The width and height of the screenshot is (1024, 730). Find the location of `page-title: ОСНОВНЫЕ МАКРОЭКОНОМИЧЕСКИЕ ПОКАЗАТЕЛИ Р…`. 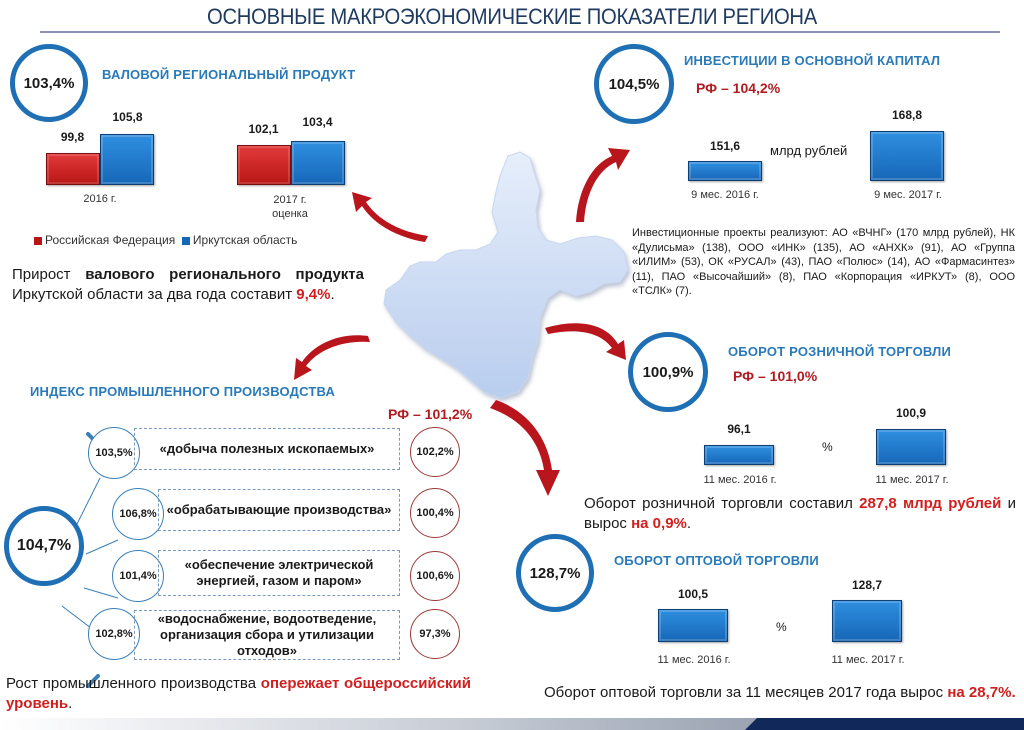

page-title: ОСНОВНЫЕ МАКРОЭКОНОМИЧЕСКИЕ ПОКАЗАТЕЛИ Р… is located at coordinates (511, 16).